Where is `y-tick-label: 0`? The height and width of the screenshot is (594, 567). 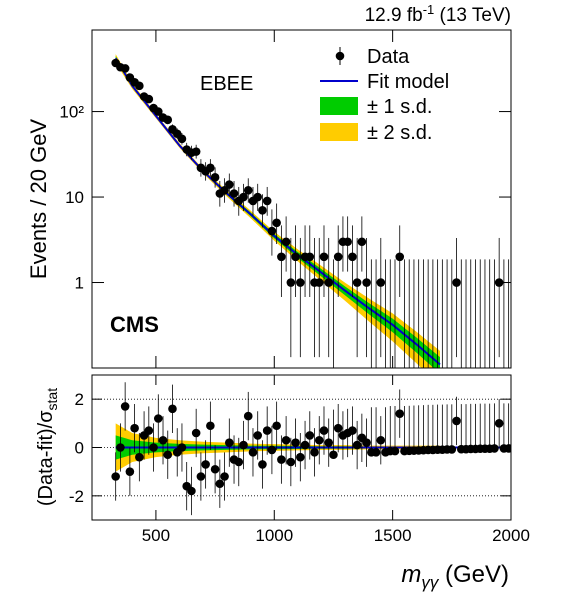
y-tick-label: 0 is located at coordinates (79, 448).